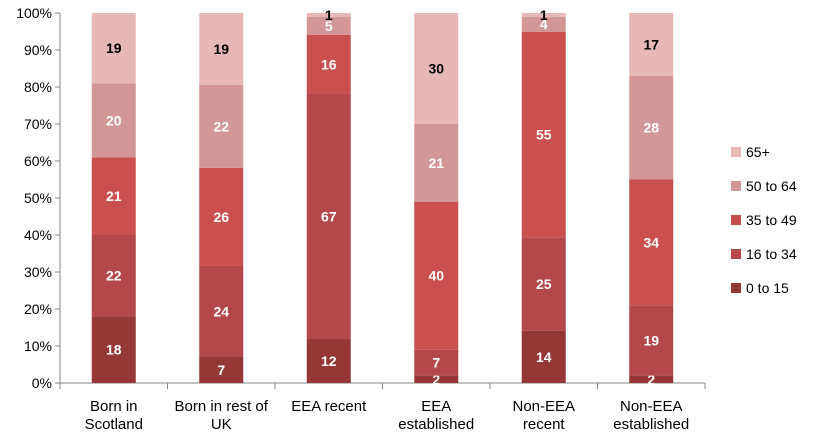 Image resolution: width=817 pixels, height=440 pixels. Describe the element at coordinates (758, 152) in the screenshot. I see `legend-label: 65+` at that location.